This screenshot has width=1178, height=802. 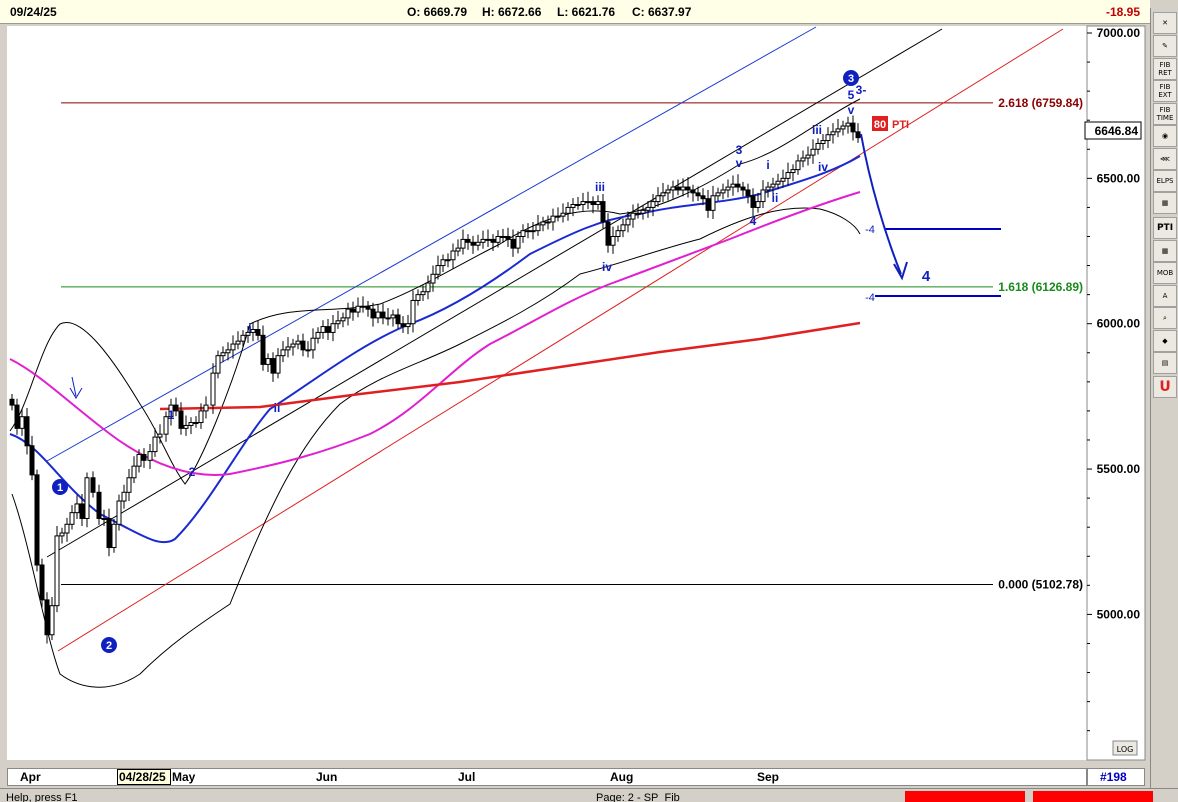 I want to click on toolbar-pencil-button: ✎, so click(x=1165, y=46).